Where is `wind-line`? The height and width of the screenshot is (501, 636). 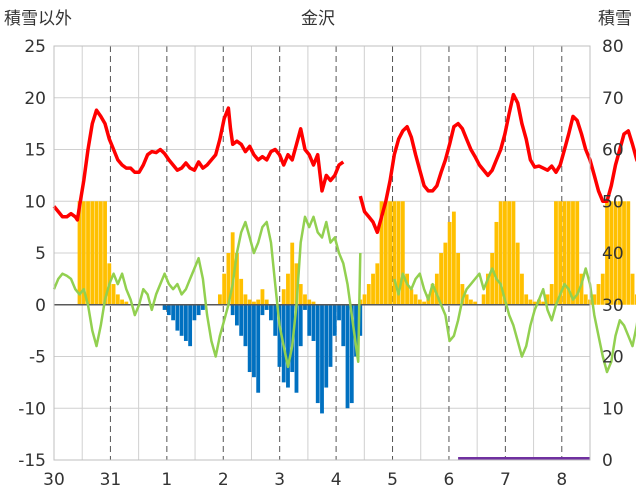
wind-line is located at coordinates (207, 292).